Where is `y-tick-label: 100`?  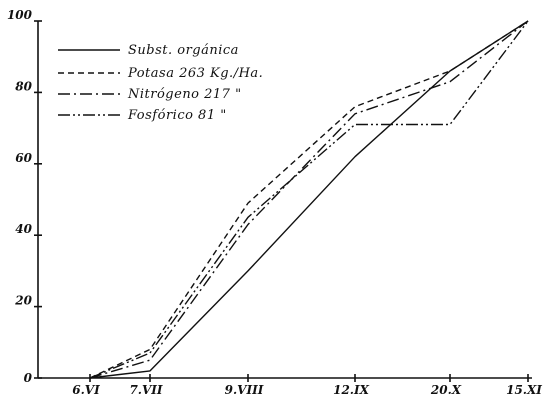
y-tick-label: 100 is located at coordinates (20, 15).